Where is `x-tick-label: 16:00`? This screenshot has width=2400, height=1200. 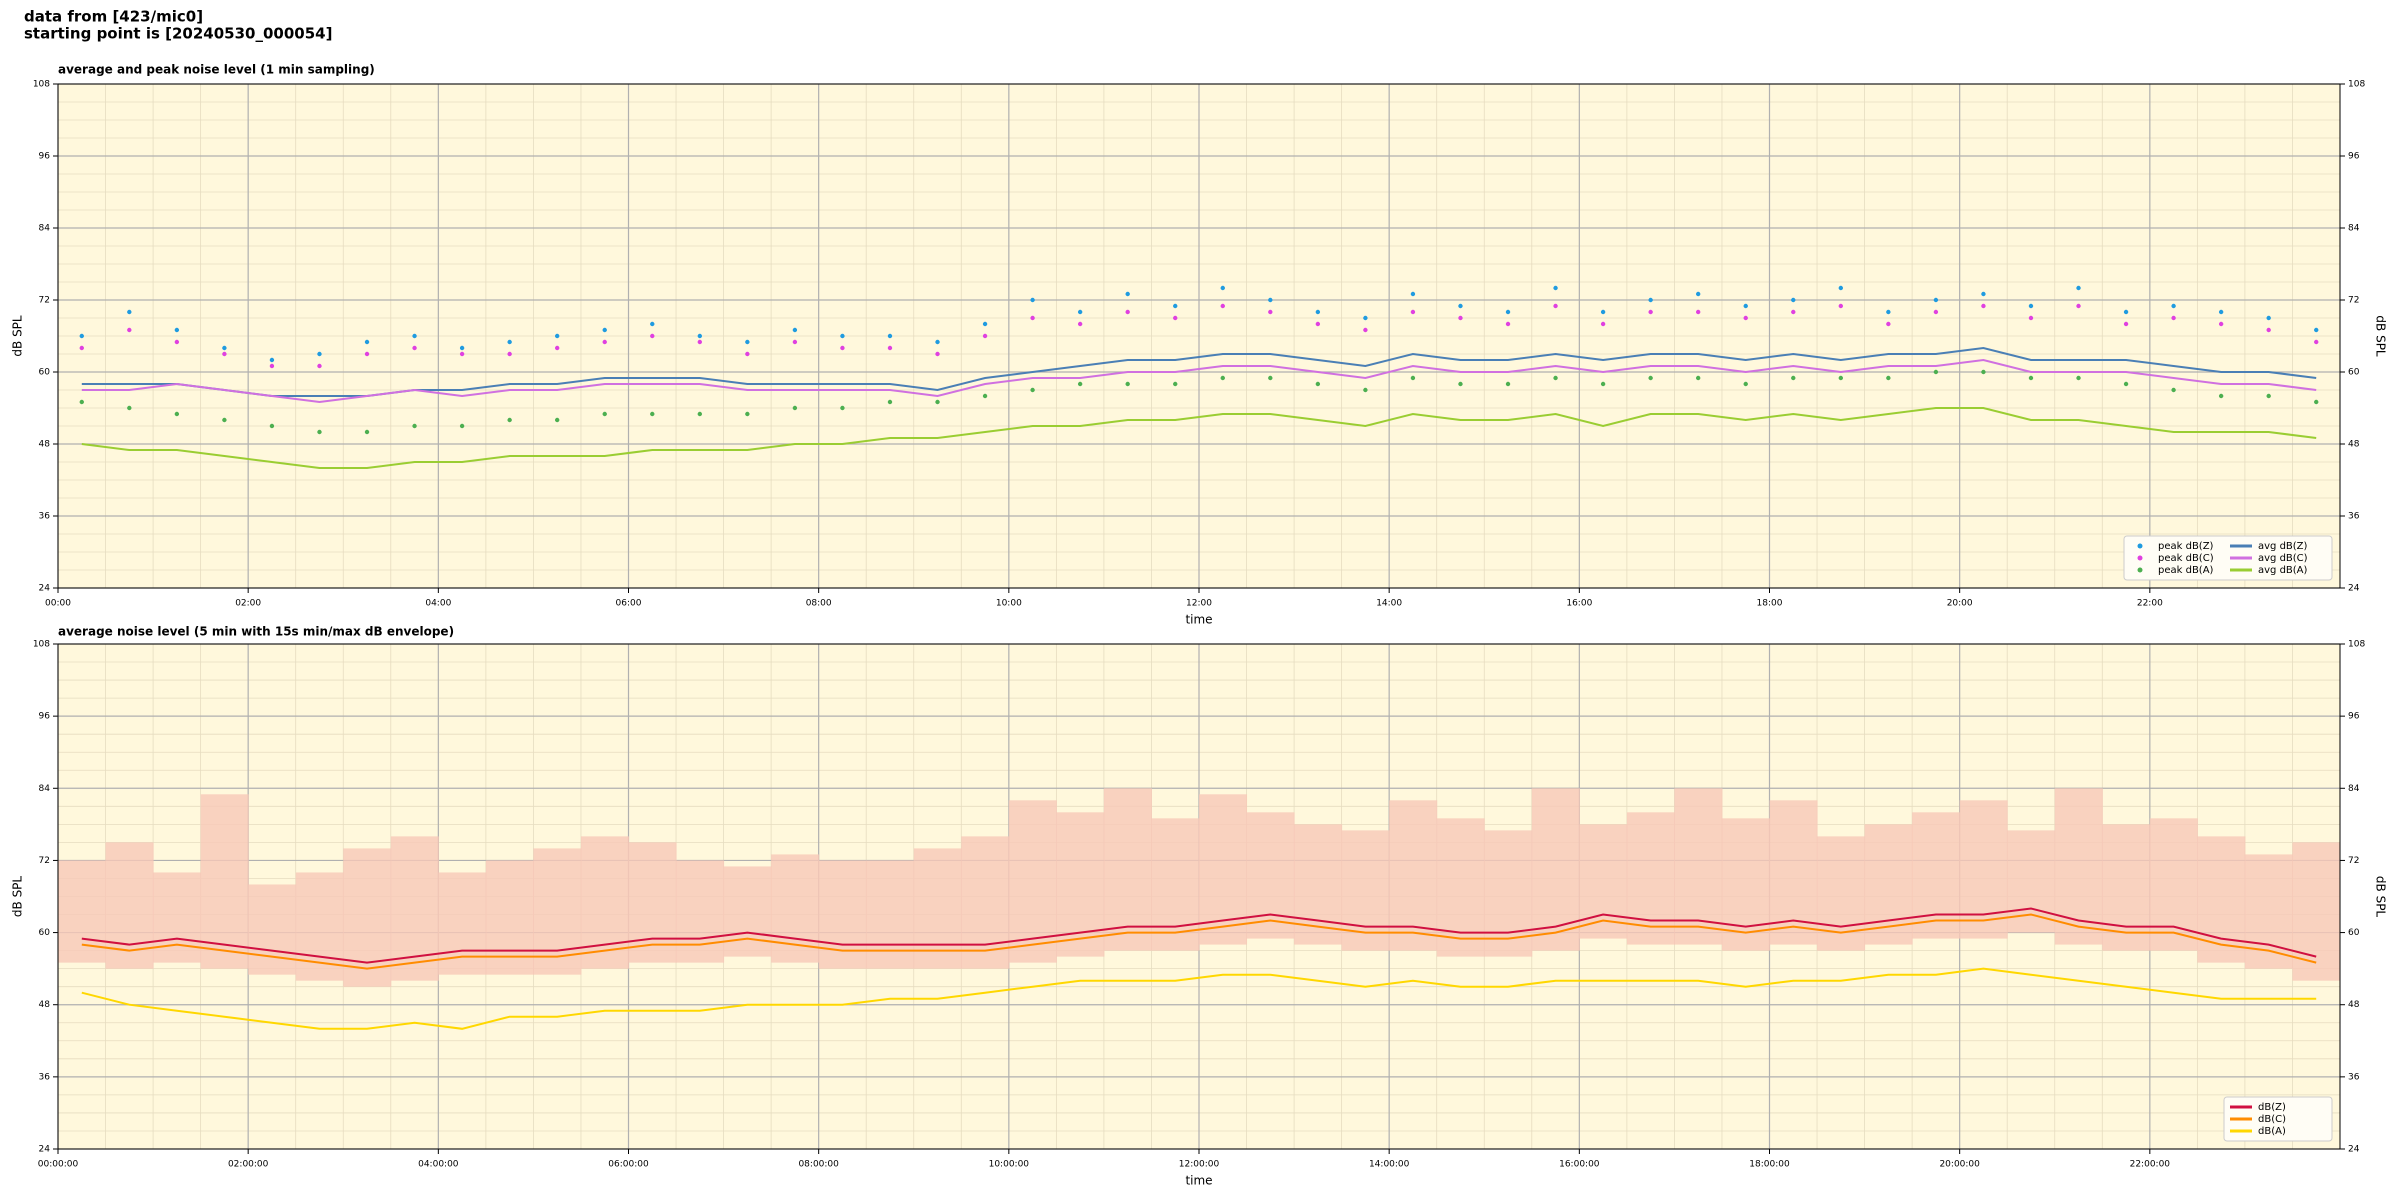
x-tick-label: 16:00 is located at coordinates (1579, 604).